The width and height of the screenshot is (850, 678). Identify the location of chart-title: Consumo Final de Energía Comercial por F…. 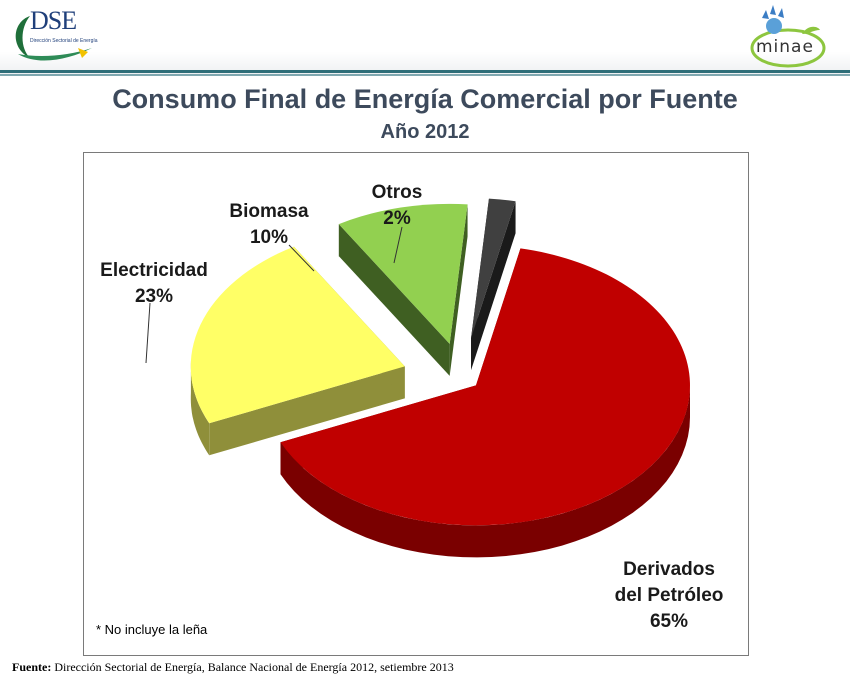
(425, 99).